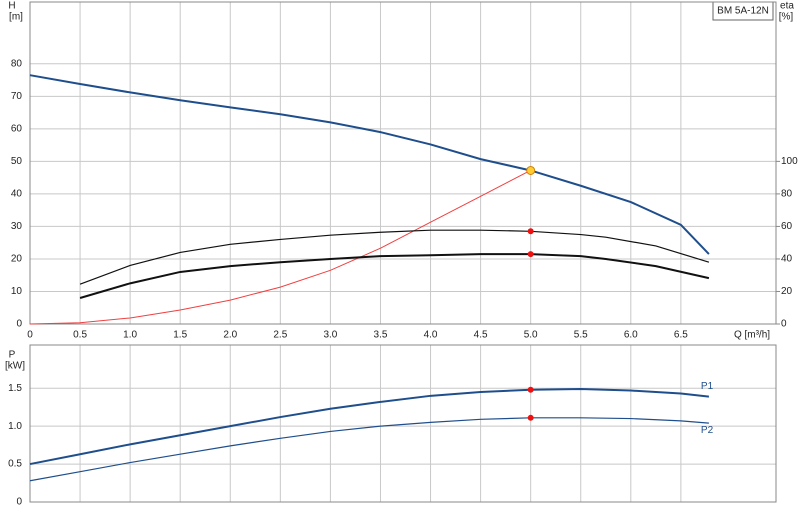 This screenshot has height=520, width=800. Describe the element at coordinates (431, 335) in the screenshot. I see `x-tick-label: 4.0` at that location.